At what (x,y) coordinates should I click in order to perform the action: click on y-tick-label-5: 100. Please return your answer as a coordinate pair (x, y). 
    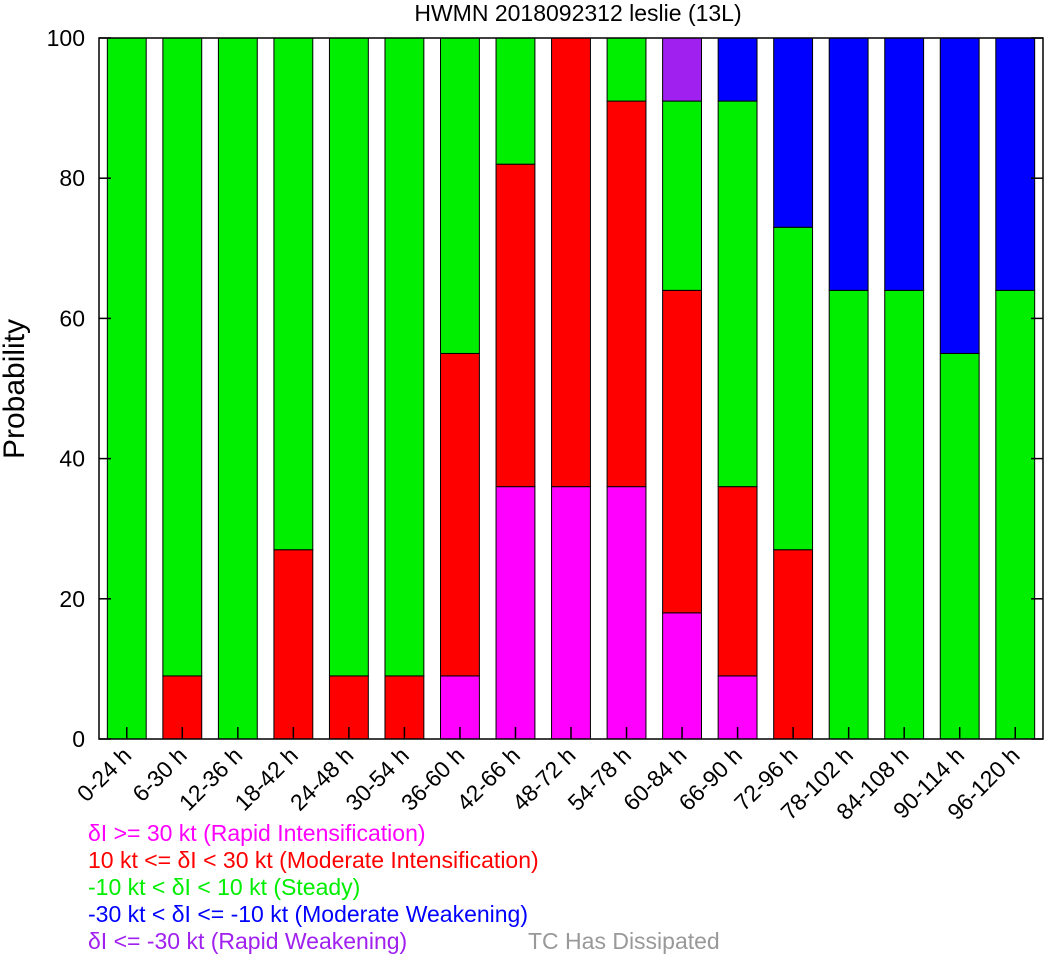
    Looking at the image, I should click on (66, 38).